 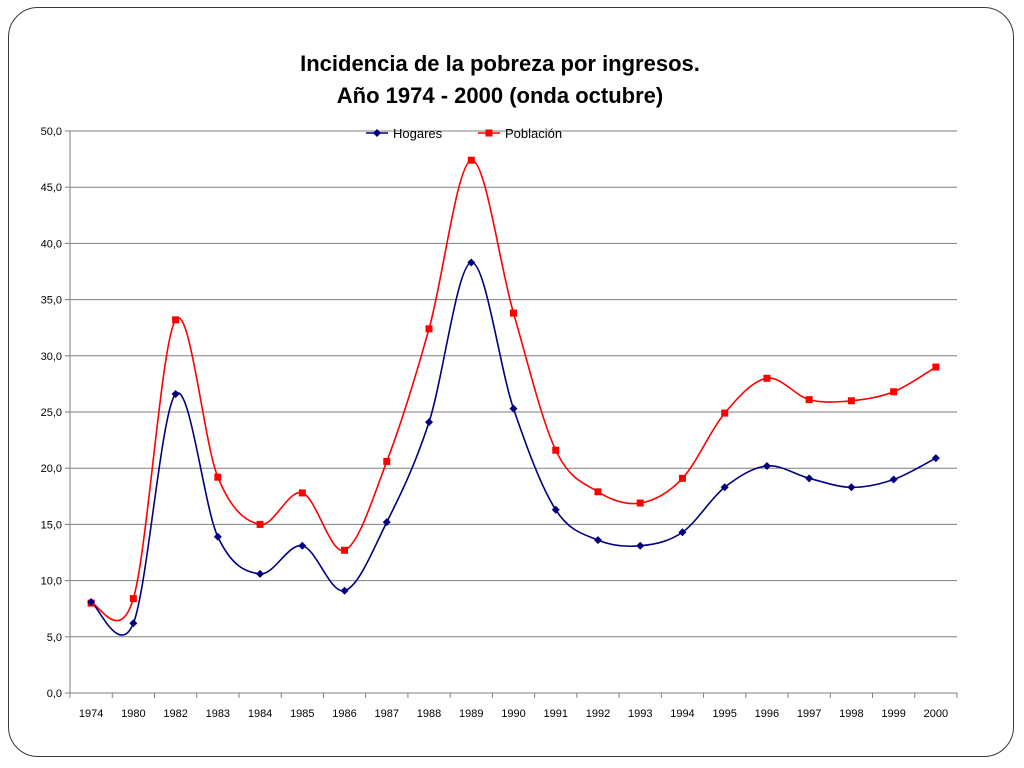 What do you see at coordinates (51, 301) in the screenshot?
I see `y-tick-label: 35,0` at bounding box center [51, 301].